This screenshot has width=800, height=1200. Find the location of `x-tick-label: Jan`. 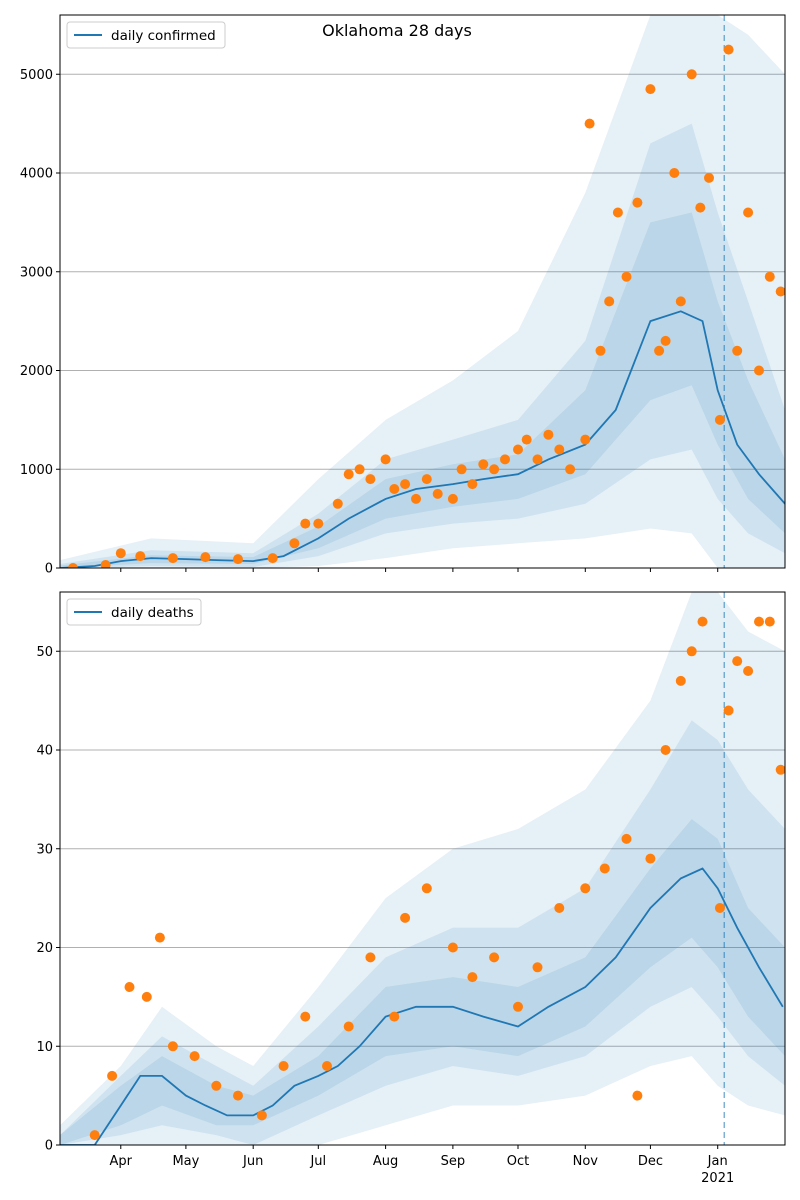

x-tick-label: Jan is located at coordinates (717, 1161).